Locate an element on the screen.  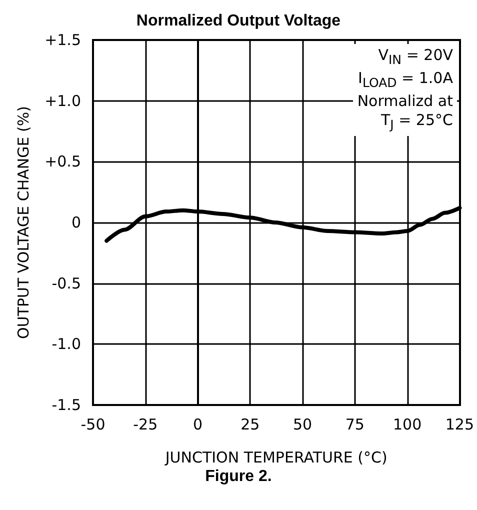
x-tick-label: 75 is located at coordinates (354, 425).